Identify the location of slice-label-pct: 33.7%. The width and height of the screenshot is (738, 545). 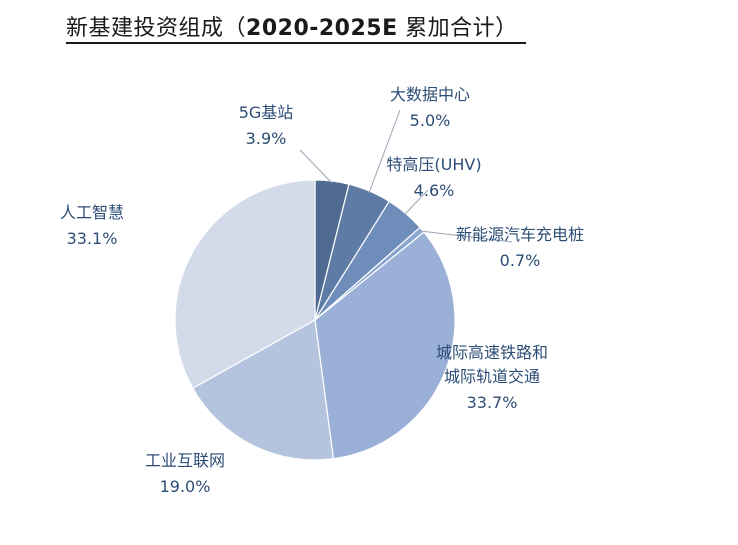
(492, 402).